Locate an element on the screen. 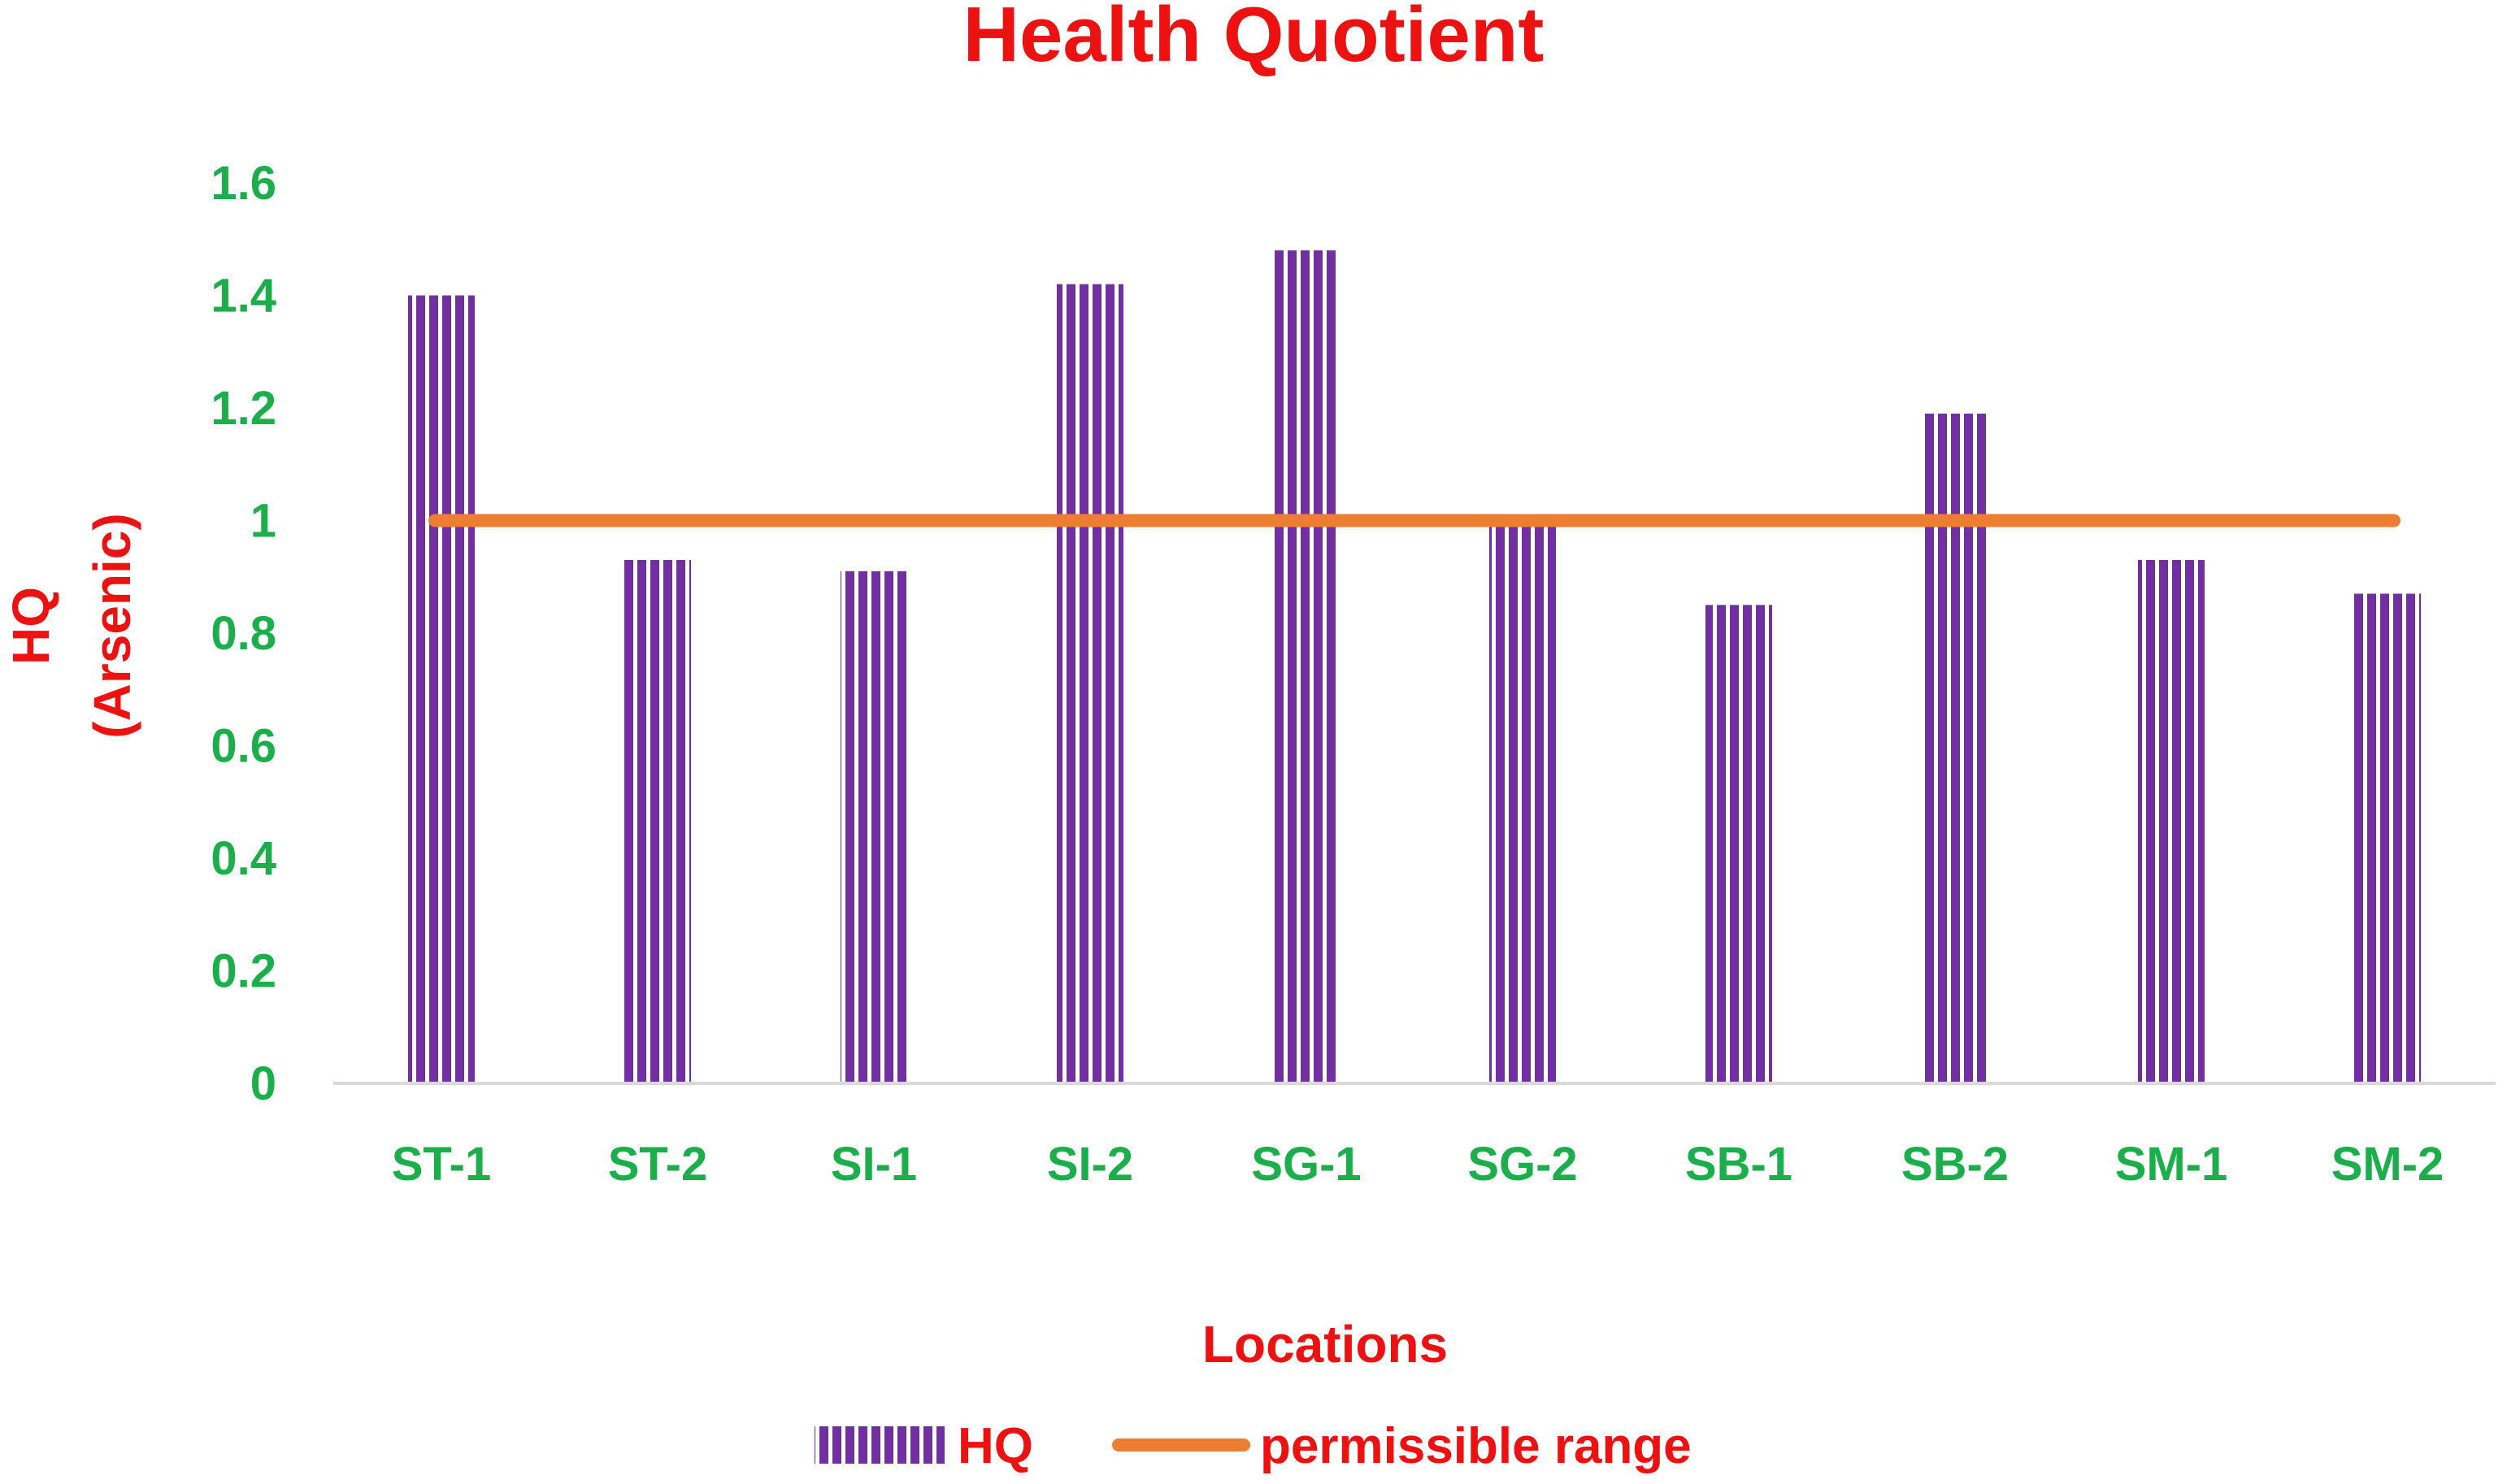  y-tick-label: 1.2 is located at coordinates (244, 408).